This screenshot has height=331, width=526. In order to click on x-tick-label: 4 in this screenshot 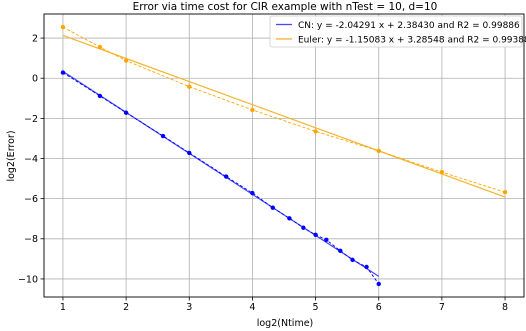, I will do `click(252, 307)`.